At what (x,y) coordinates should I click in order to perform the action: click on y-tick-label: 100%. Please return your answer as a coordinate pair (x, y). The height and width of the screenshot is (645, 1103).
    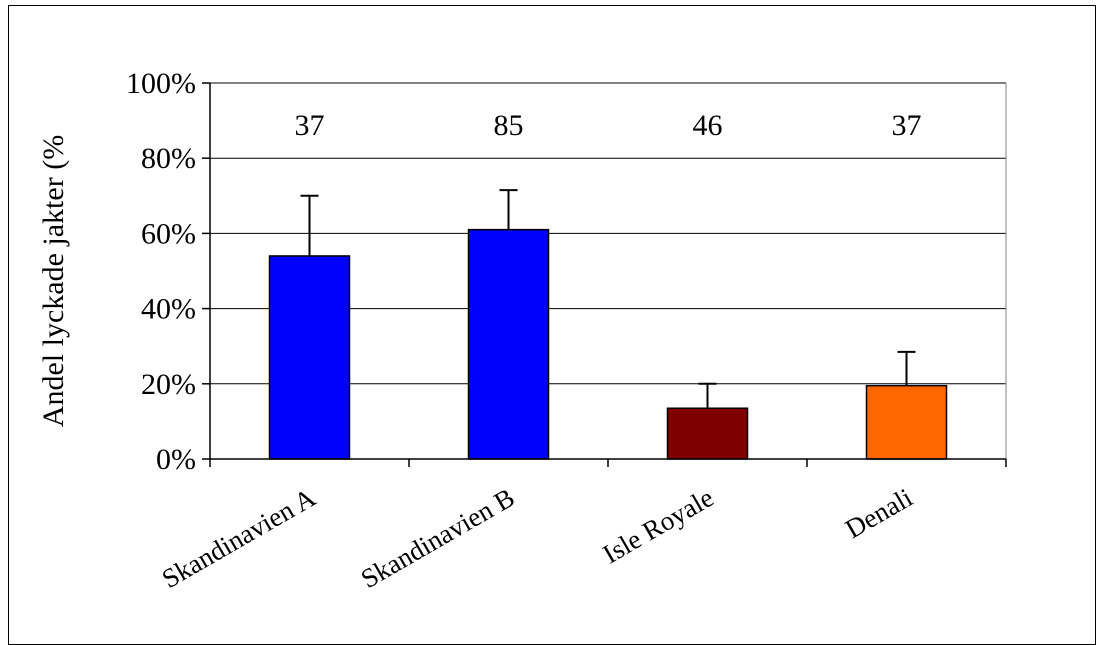
    Looking at the image, I should click on (161, 83).